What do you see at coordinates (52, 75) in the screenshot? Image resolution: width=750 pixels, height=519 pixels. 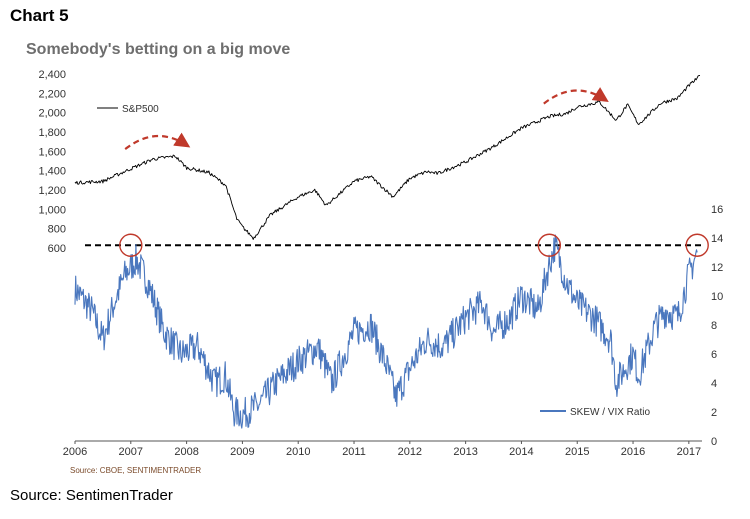 I see `y-left-tick-label: 2,400` at bounding box center [52, 75].